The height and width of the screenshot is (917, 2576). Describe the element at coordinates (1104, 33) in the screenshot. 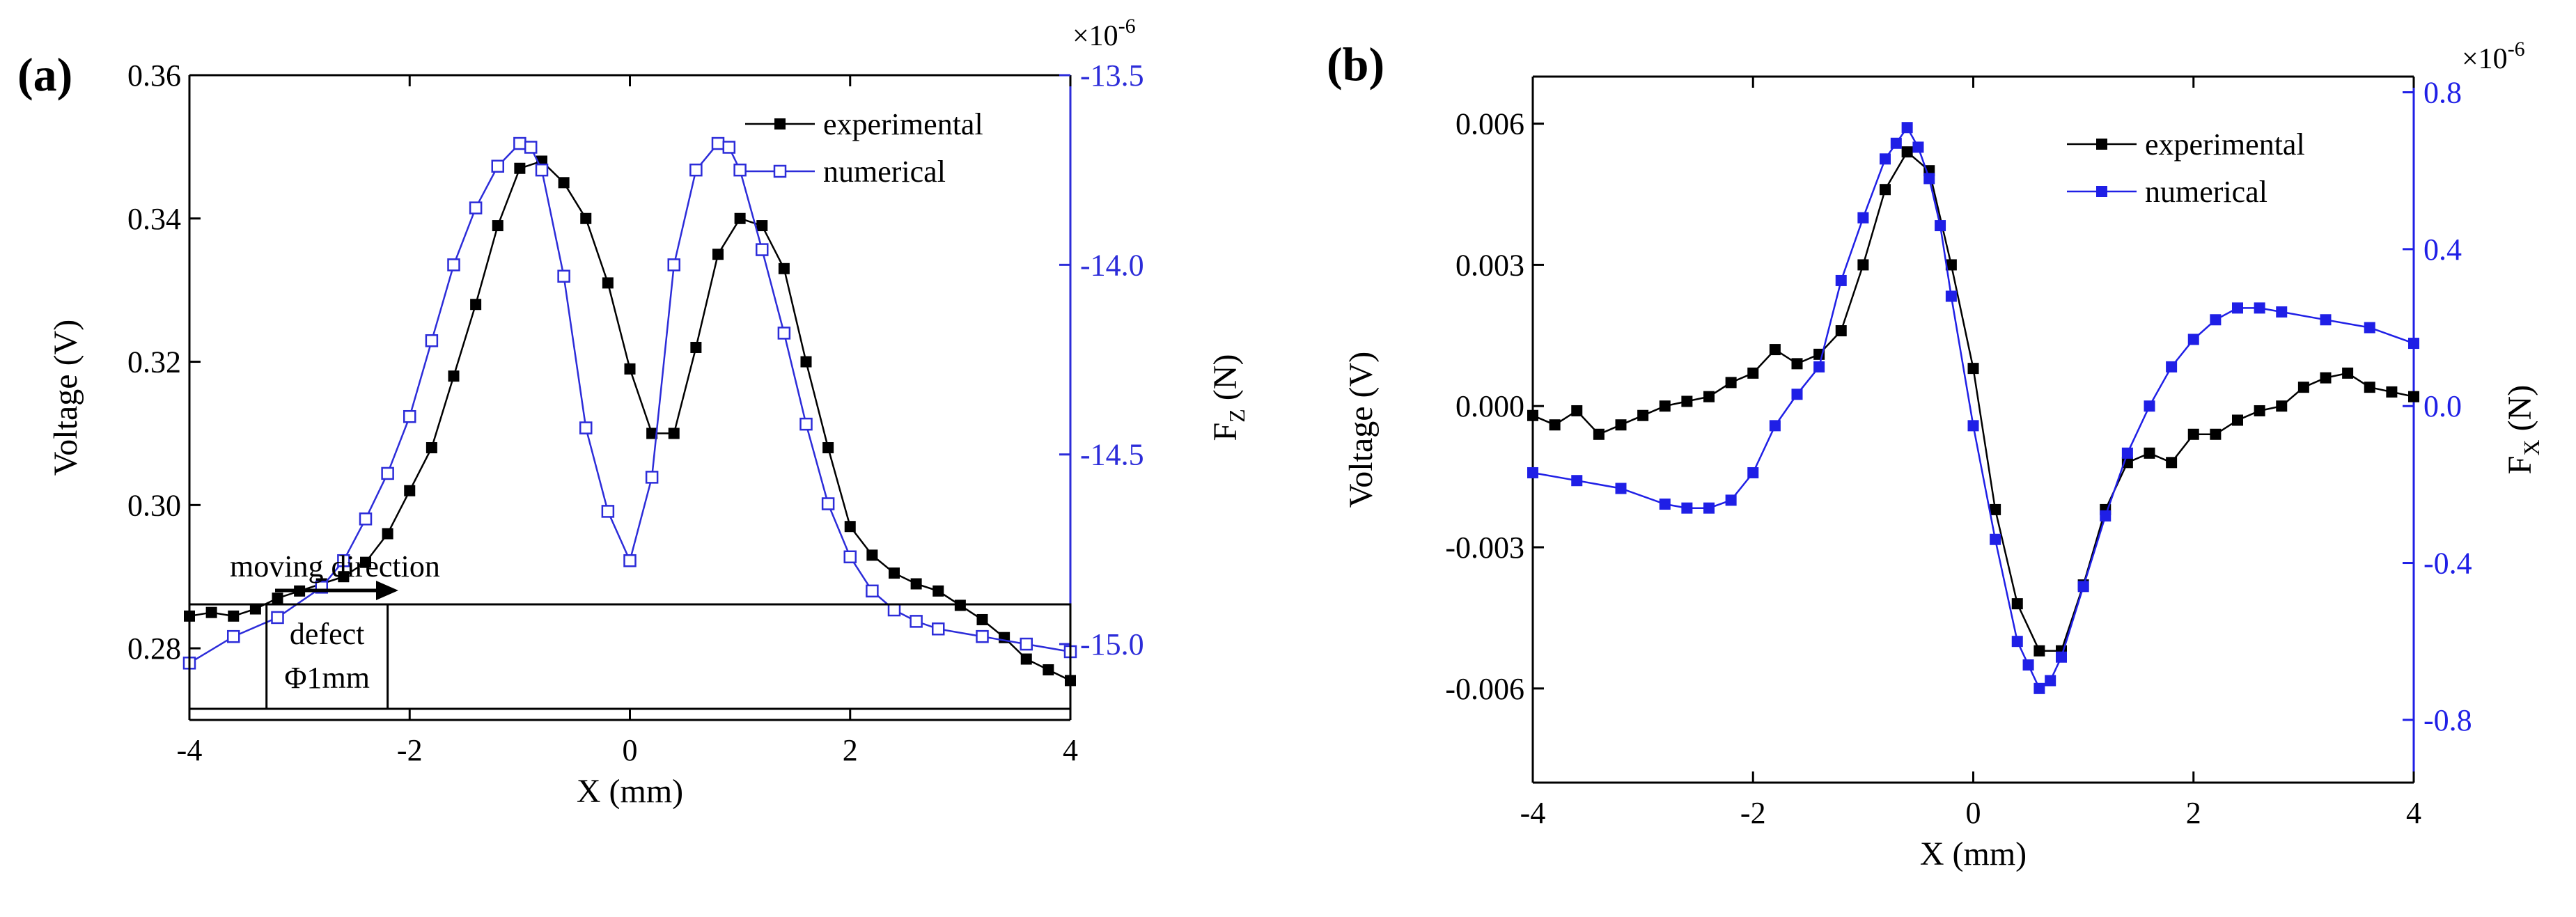

I see `right-axis-multiplier-a: ×10⁻⁶` at that location.